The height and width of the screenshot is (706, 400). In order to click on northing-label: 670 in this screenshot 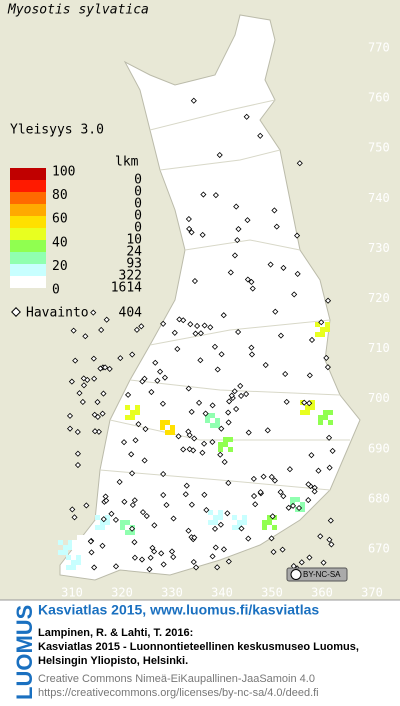, I will do `click(379, 549)`.